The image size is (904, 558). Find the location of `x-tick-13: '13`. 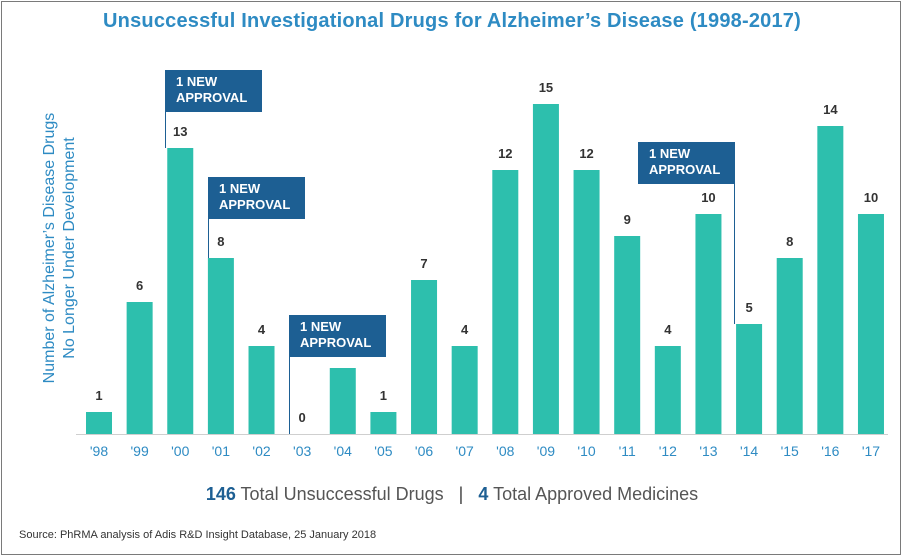

x-tick-13: '13 is located at coordinates (708, 451).